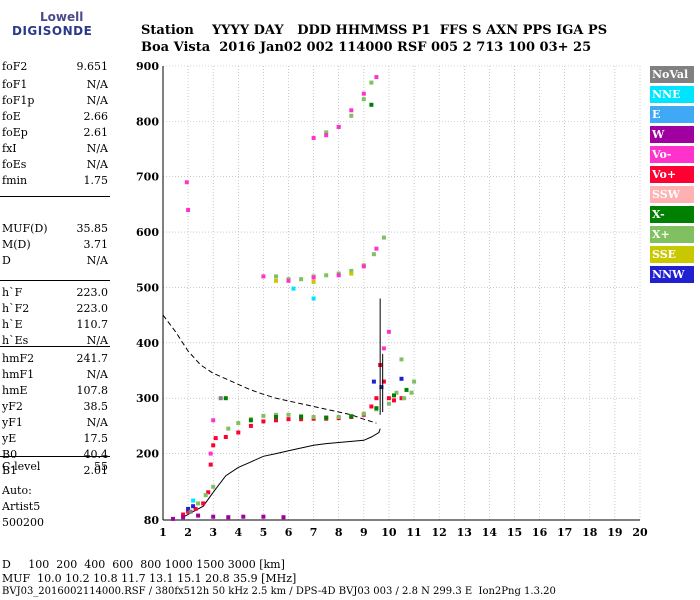 Image resolution: width=700 pixels, height=600 pixels. Describe the element at coordinates (12, 324) in the screenshot. I see `param-name: h`E` at that location.